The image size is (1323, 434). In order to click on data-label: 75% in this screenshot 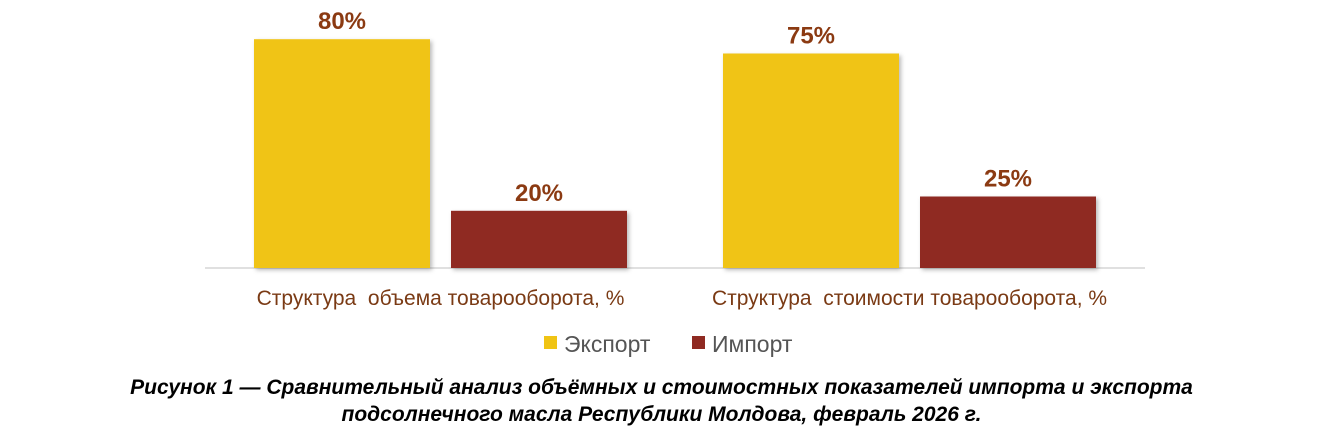, I will do `click(811, 36)`.